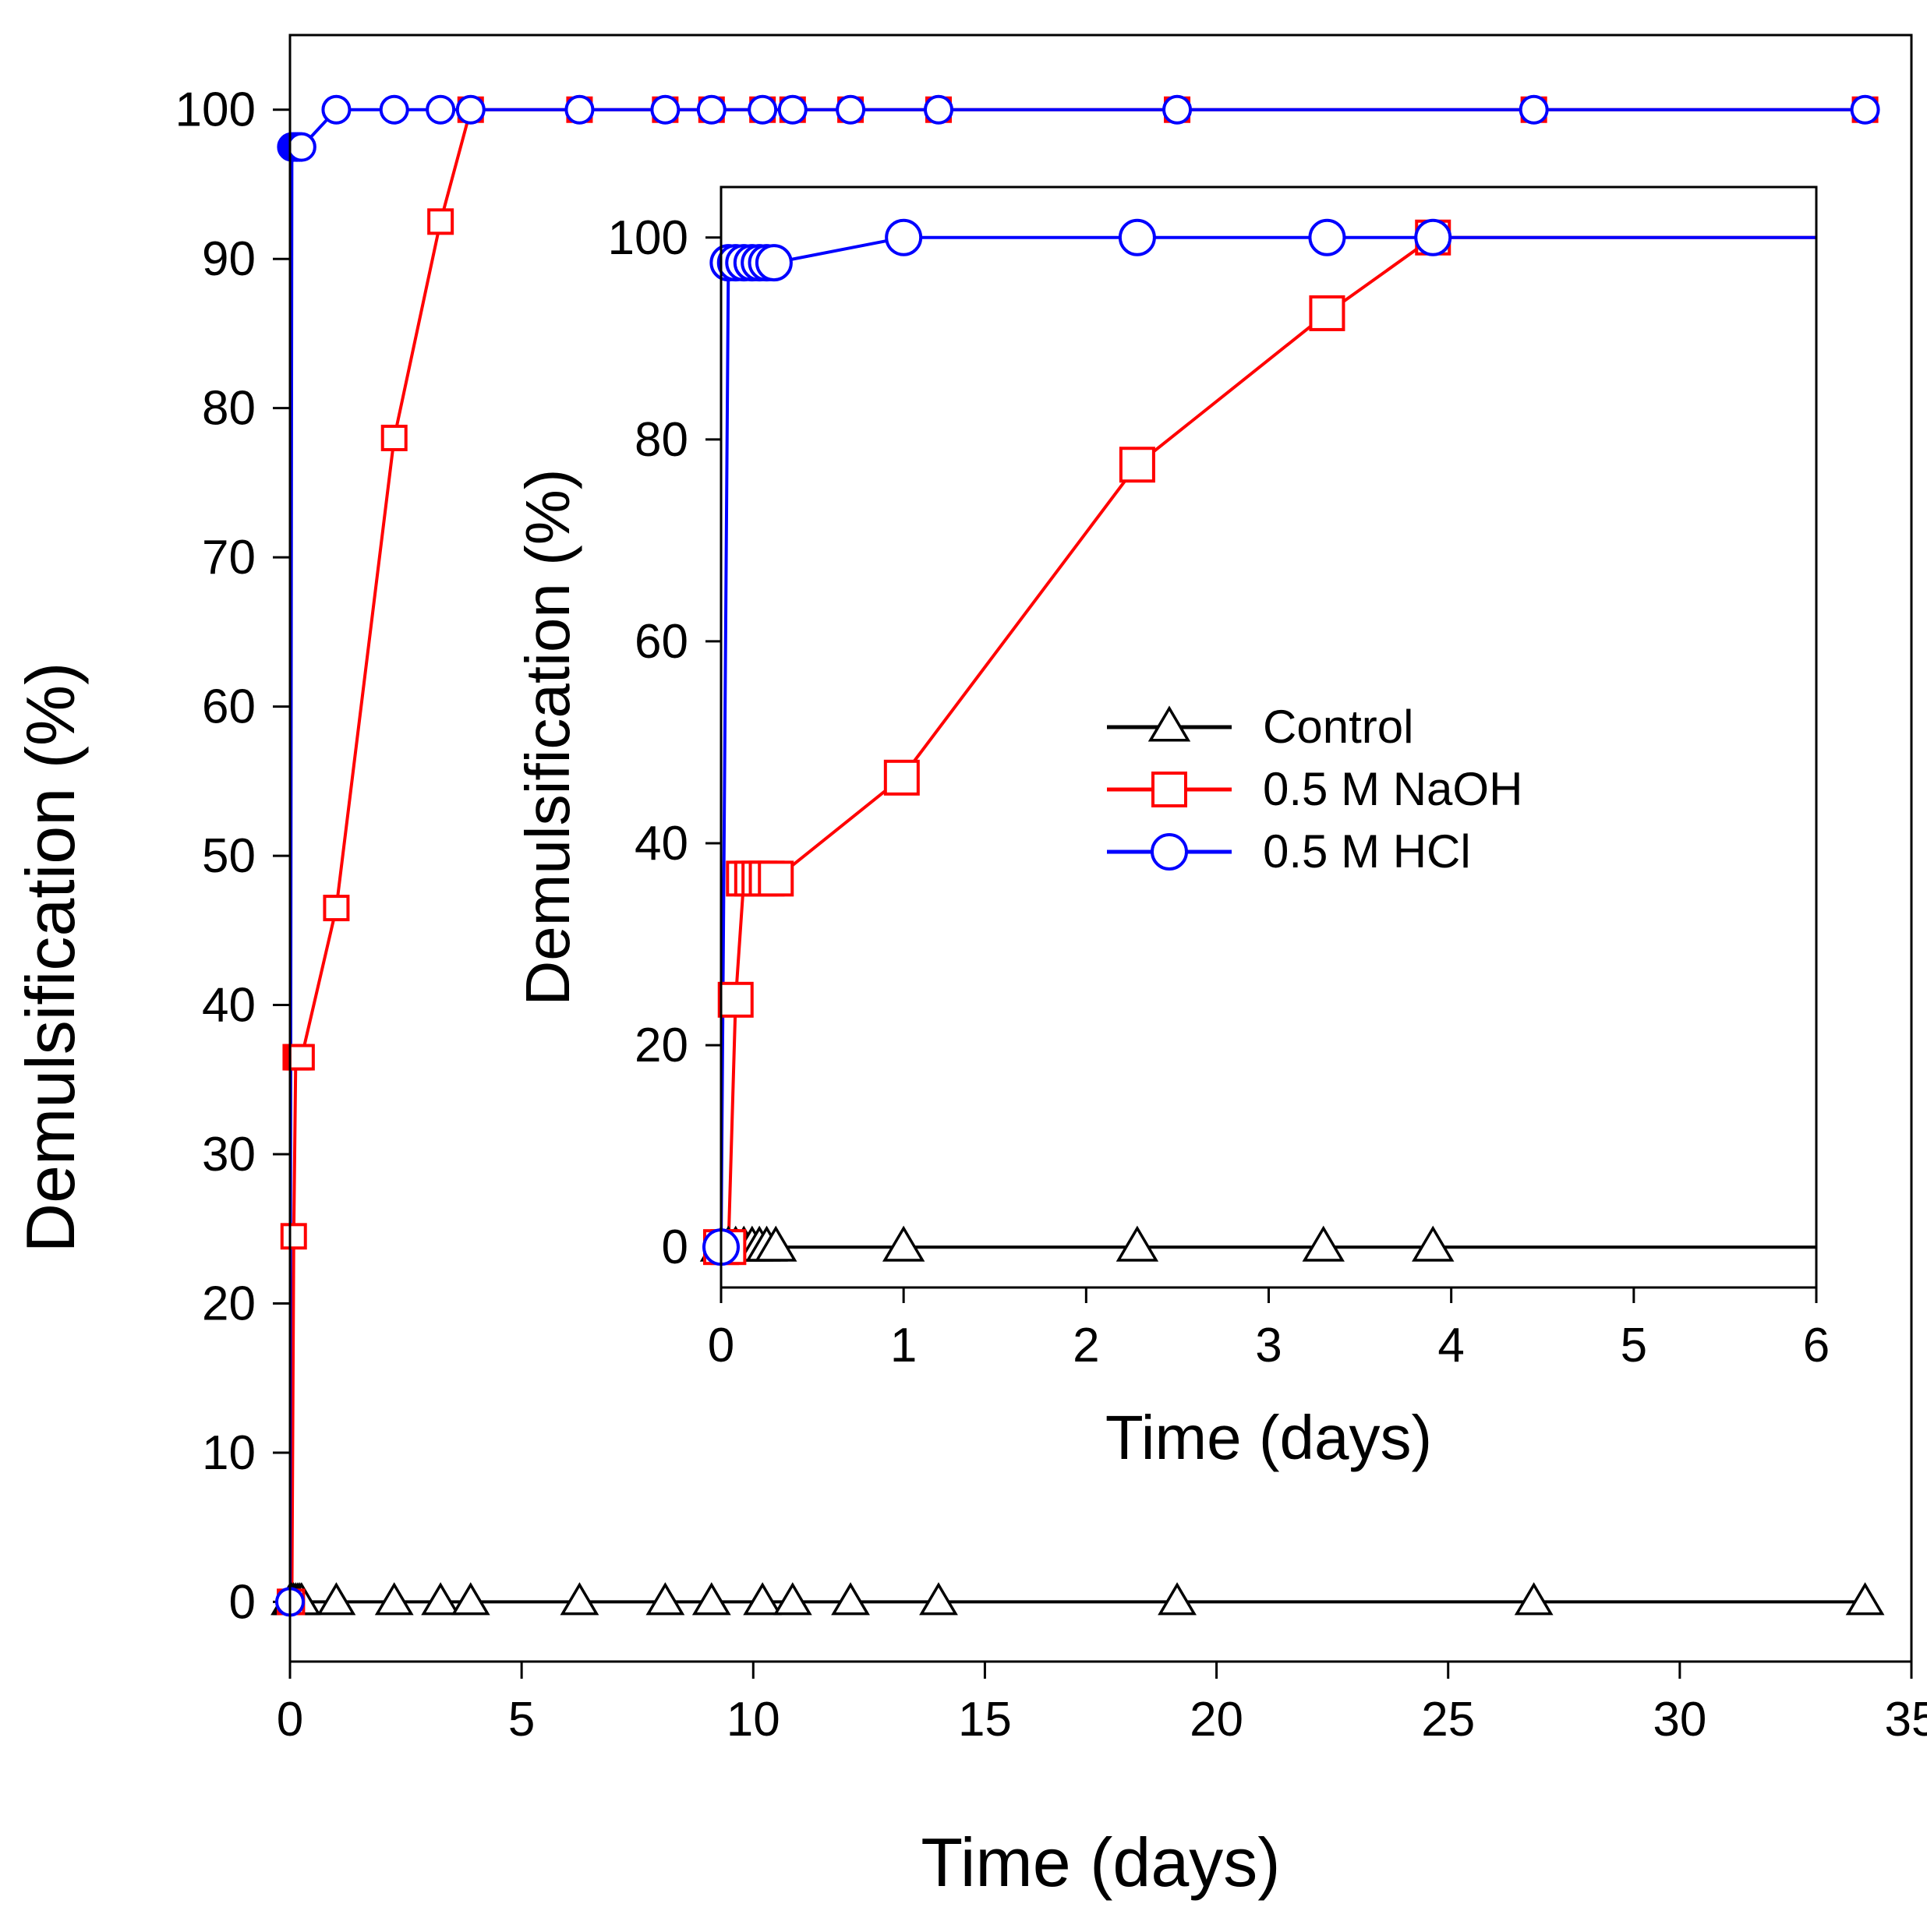  What do you see at coordinates (229, 856) in the screenshot?
I see `main-y-tick-label: 50` at bounding box center [229, 856].